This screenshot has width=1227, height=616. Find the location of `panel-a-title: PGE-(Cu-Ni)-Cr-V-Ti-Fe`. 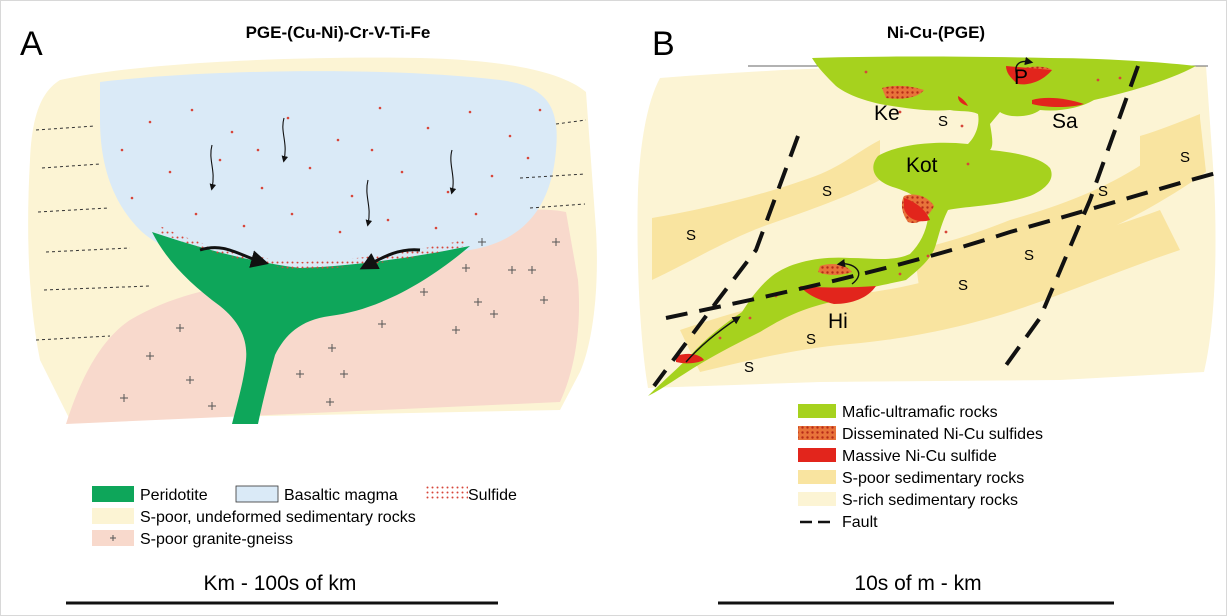

panel-a-title: PGE-(Cu-Ni)-Cr-V-Ti-Fe is located at coordinates (338, 32).